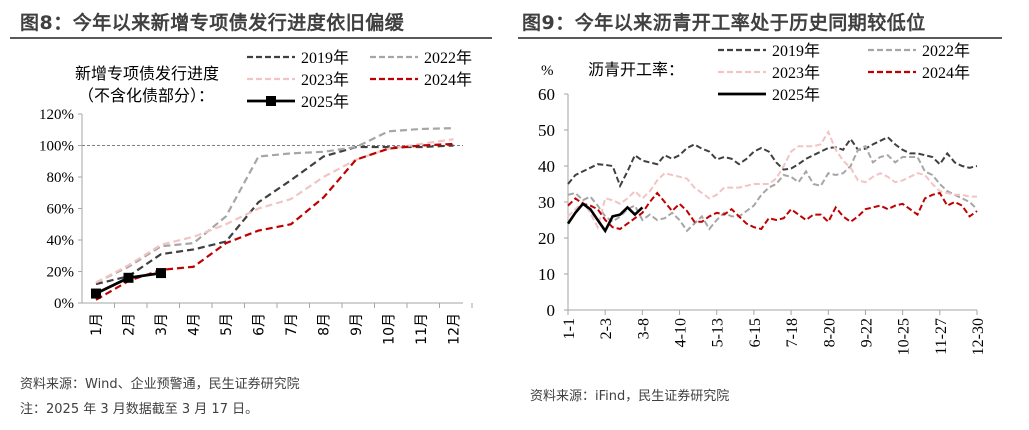 The height and width of the screenshot is (430, 1029). What do you see at coordinates (160, 384) in the screenshot?
I see `figure8-source: 资料来源：Wind、企业预警通，民生证券研究院` at bounding box center [160, 384].